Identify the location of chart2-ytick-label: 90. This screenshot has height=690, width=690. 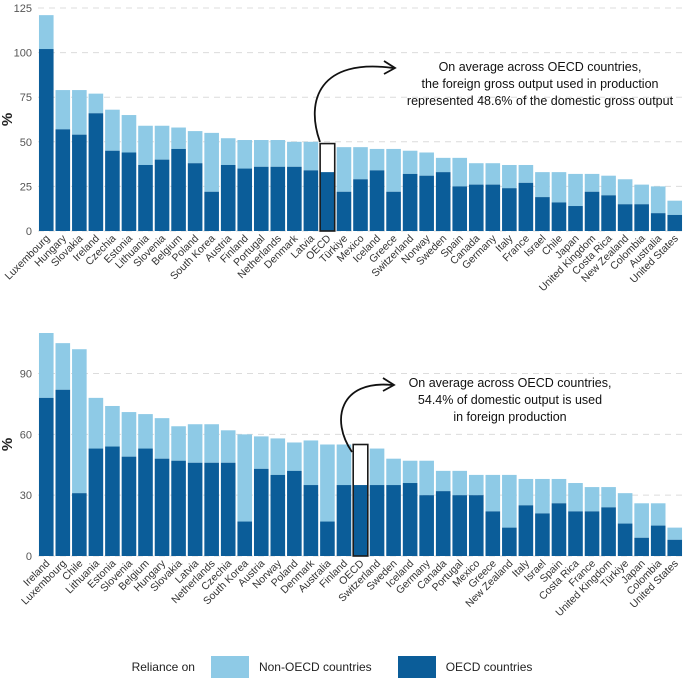
(26, 375).